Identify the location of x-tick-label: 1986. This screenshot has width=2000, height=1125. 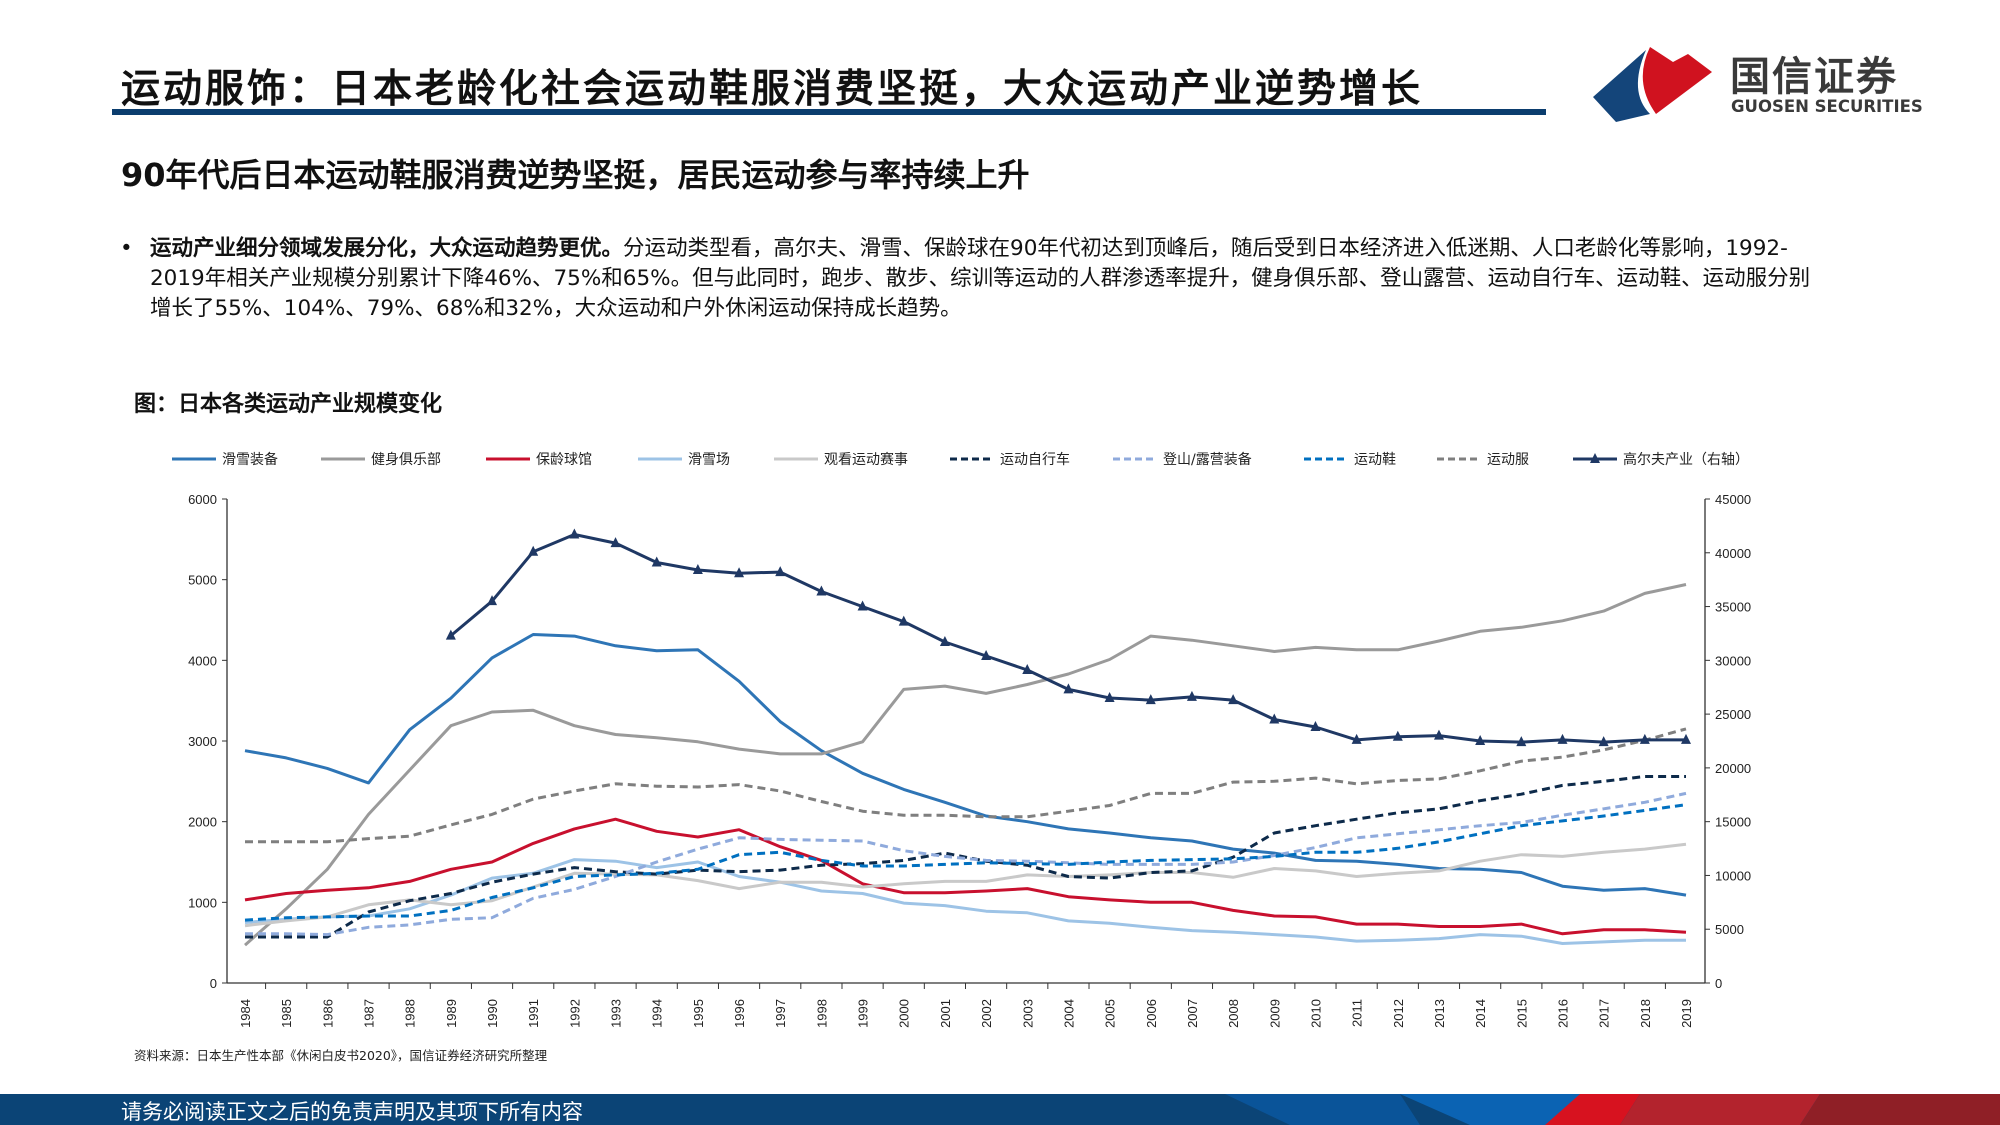
(327, 1013).